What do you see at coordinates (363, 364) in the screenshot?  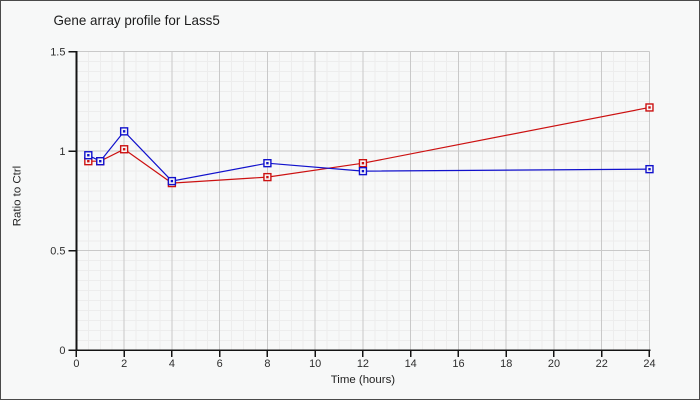 I see `x-tick-label: 12` at bounding box center [363, 364].